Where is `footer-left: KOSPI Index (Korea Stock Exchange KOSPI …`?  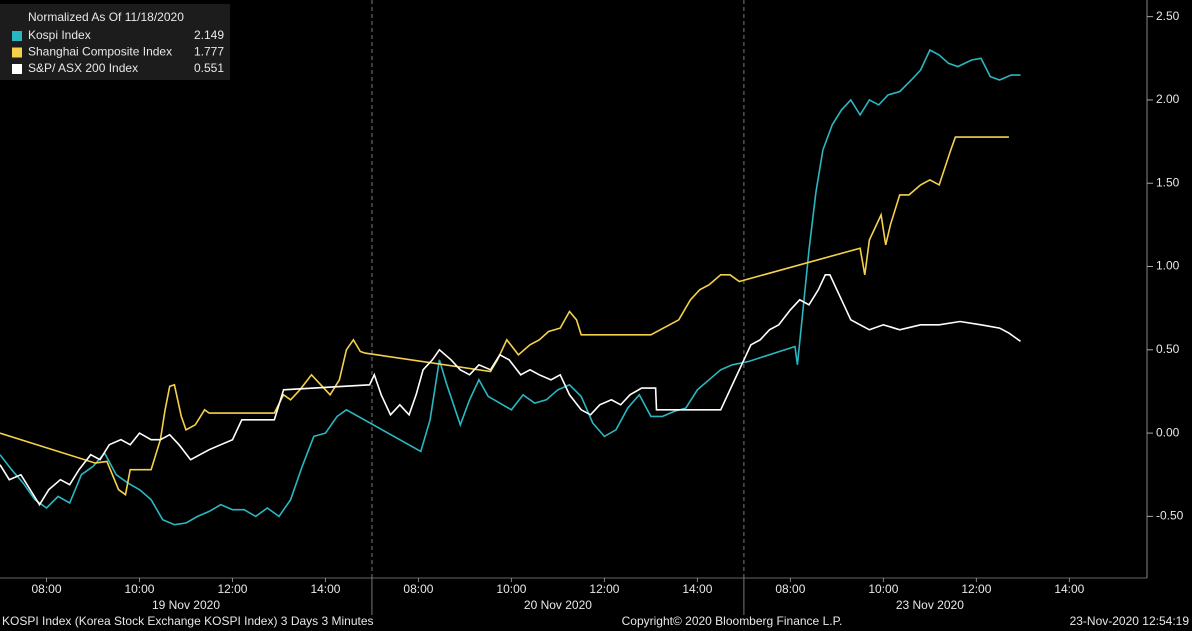 footer-left: KOSPI Index (Korea Stock Exchange KOSPI … is located at coordinates (188, 621).